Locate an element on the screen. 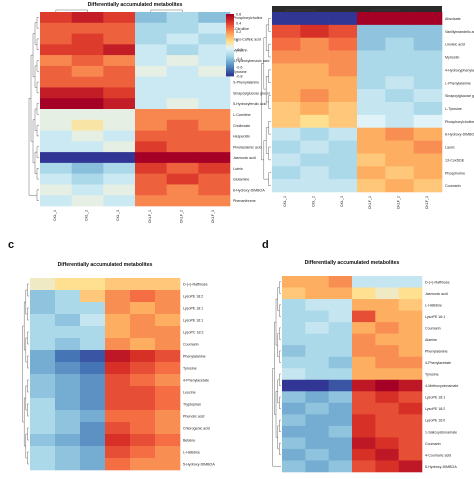 The image size is (474, 479). row-label: Betaine is located at coordinates (189, 441).